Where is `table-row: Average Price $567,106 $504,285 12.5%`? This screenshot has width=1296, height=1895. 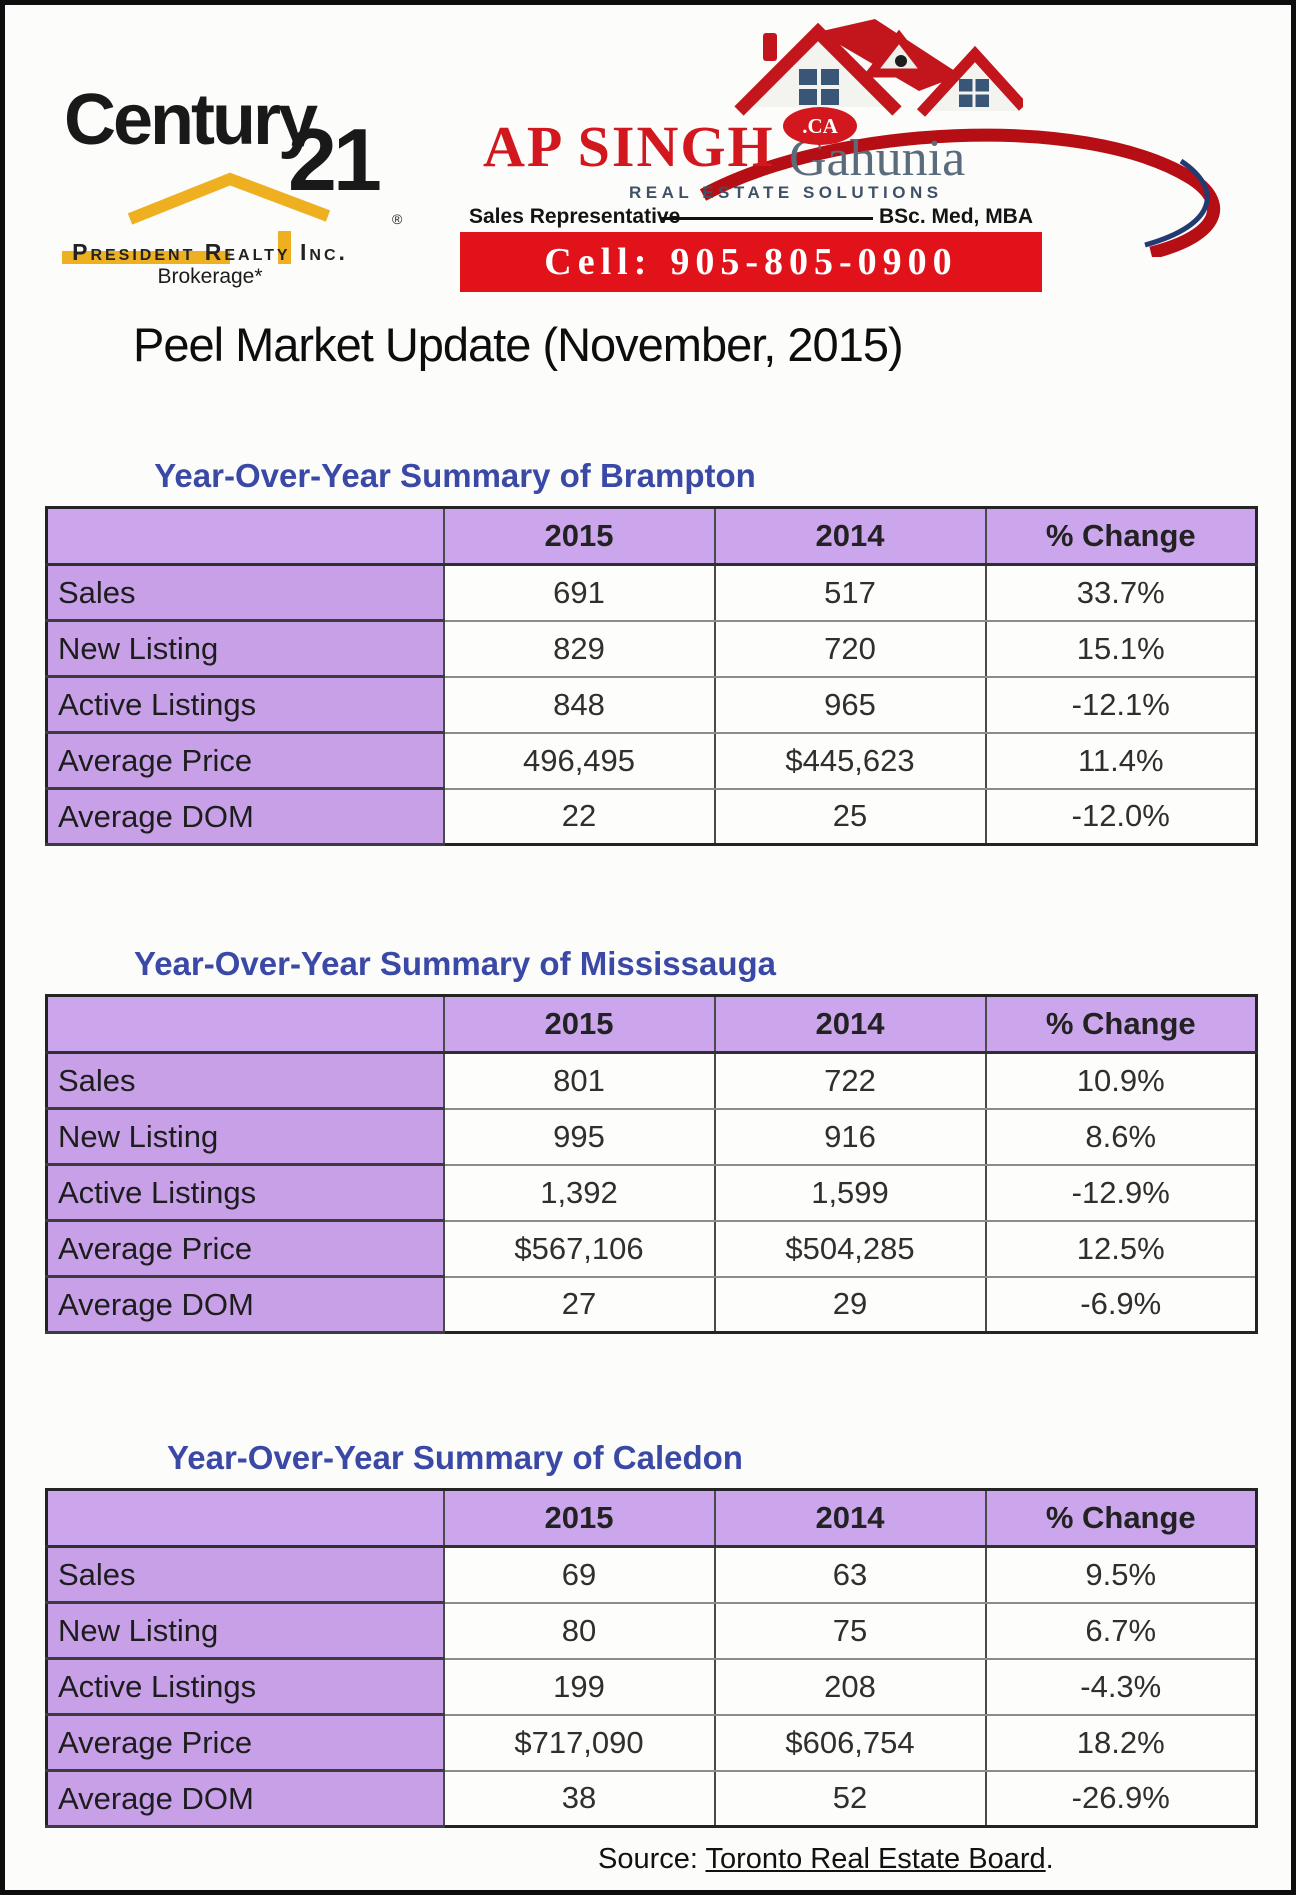
table-row: Average Price $567,106 $504,285 12.5% is located at coordinates (651, 1248).